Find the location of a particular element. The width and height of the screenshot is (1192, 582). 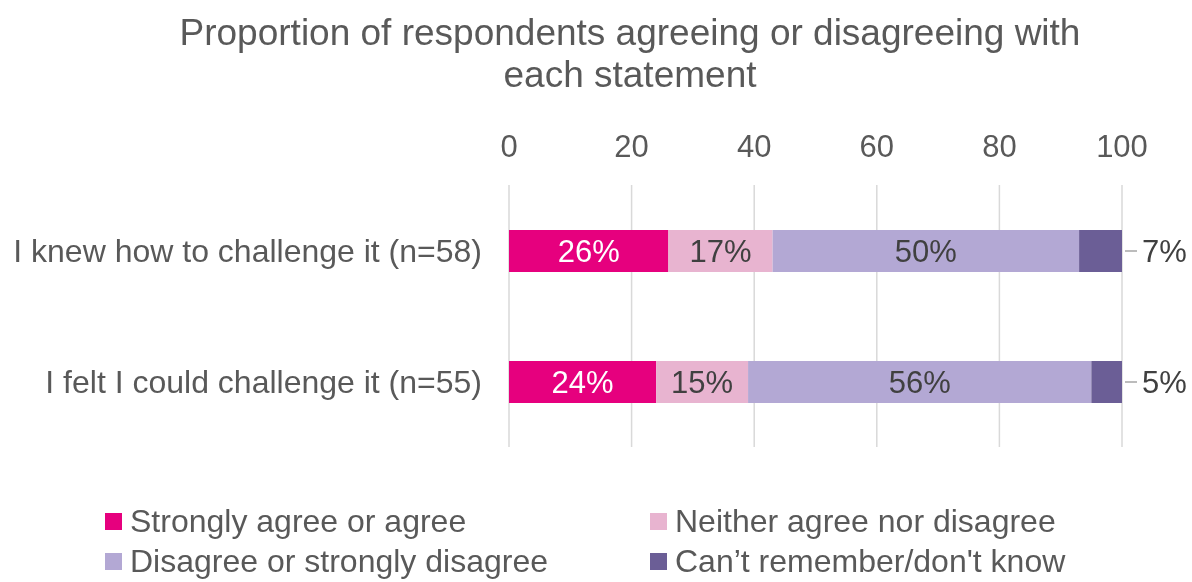

x-tick-label: 60 is located at coordinates (877, 146).